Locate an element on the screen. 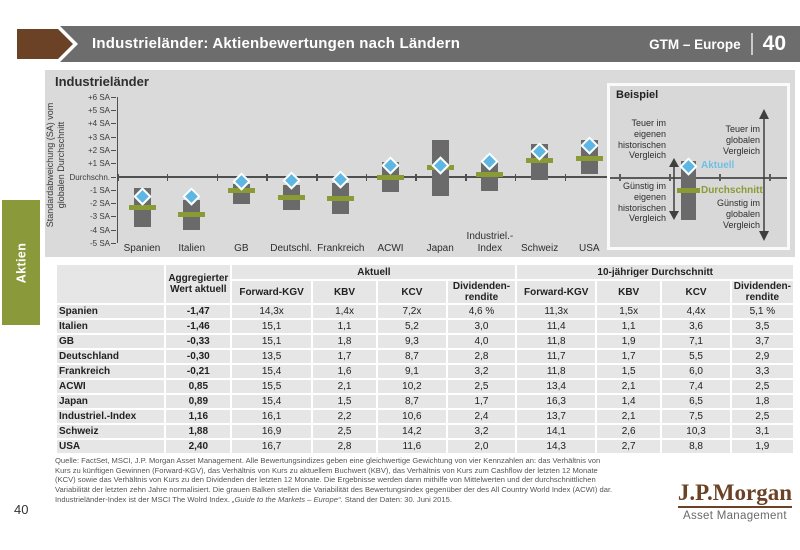 The height and width of the screenshot is (550, 800). value-cell: 13,5 is located at coordinates (271, 356).